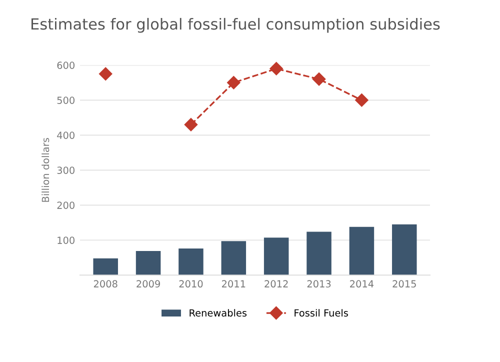  Describe the element at coordinates (65, 100) in the screenshot. I see `y-tick-label: 500` at that location.